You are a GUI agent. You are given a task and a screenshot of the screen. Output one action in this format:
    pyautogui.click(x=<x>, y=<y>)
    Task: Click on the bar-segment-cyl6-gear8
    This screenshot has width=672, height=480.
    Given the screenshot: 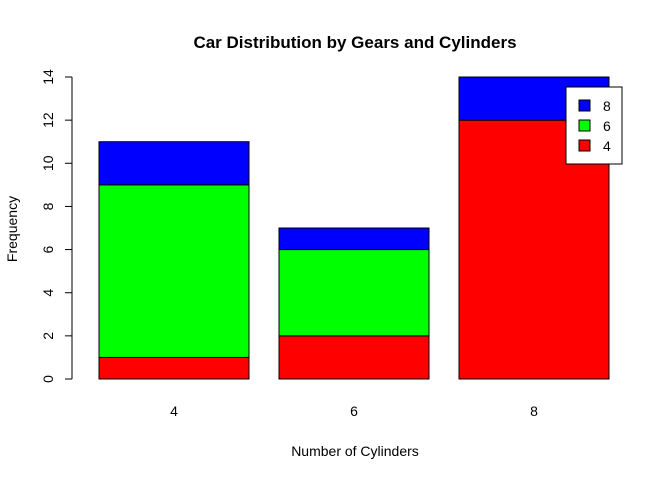 What is the action you would take?
    pyautogui.click(x=354, y=239)
    